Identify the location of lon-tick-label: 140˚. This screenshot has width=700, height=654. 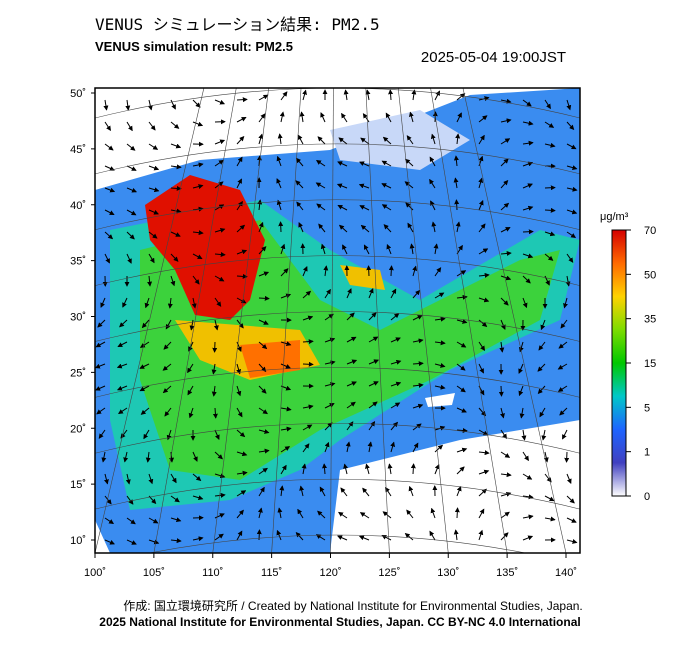
(566, 573).